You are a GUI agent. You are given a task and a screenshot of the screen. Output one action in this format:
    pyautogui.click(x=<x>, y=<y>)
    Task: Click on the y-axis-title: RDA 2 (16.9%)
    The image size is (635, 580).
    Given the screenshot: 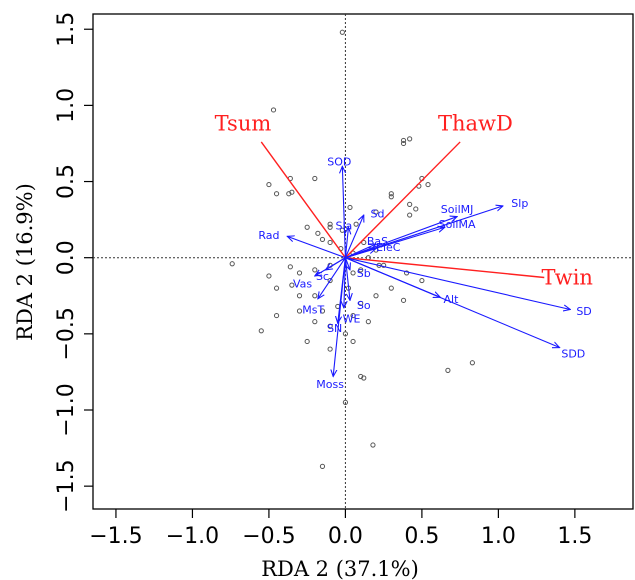 What is the action you would take?
    pyautogui.click(x=25, y=262)
    